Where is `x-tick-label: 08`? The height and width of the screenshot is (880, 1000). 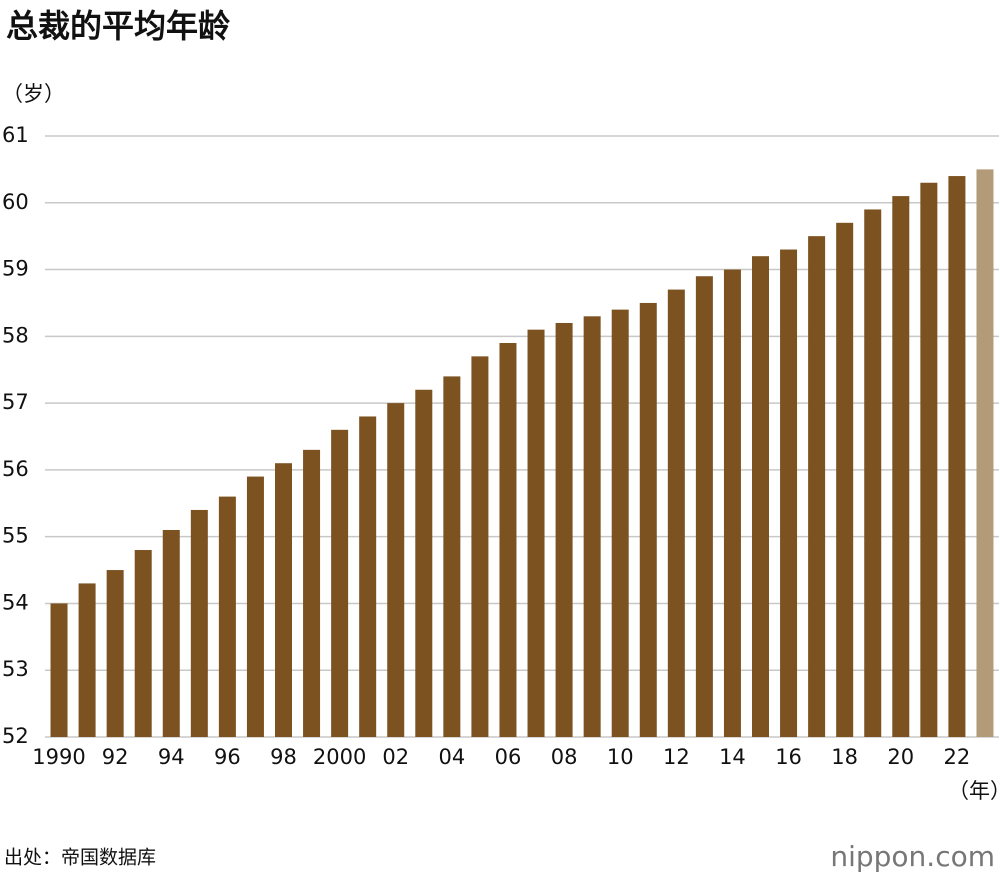
x-tick-label: 08 is located at coordinates (564, 757).